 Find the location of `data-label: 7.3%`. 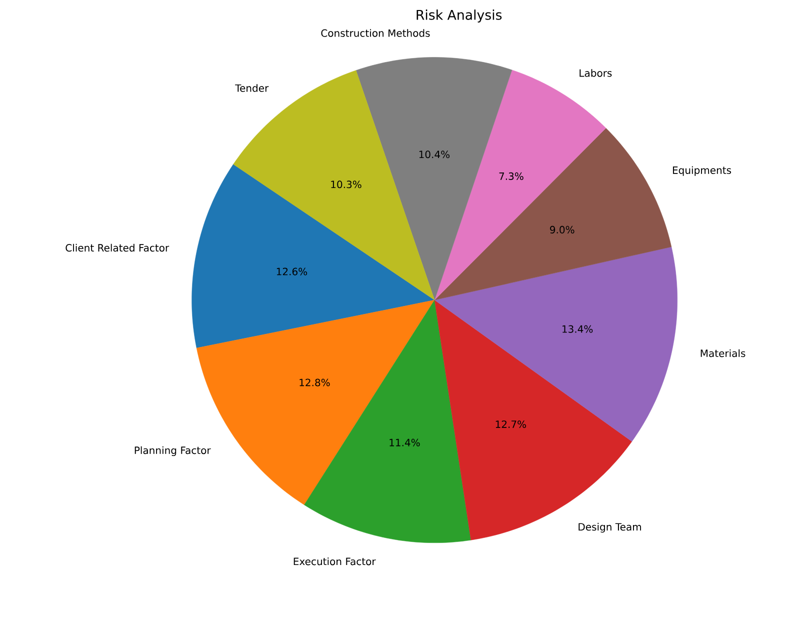

data-label: 7.3% is located at coordinates (511, 176).